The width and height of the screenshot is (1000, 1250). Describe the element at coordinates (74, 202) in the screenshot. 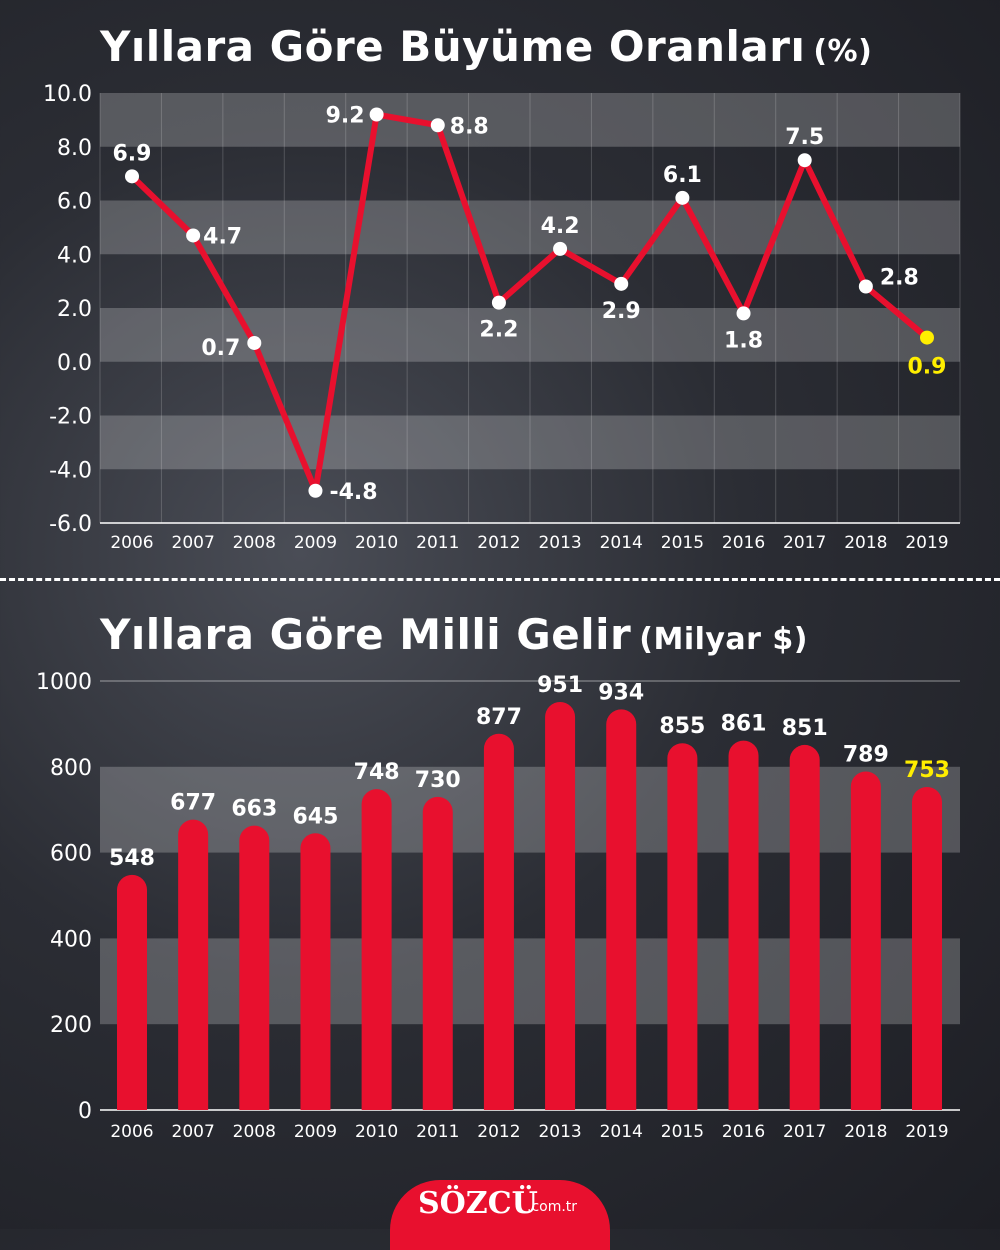

I see `y-tick-label: 6.0` at that location.